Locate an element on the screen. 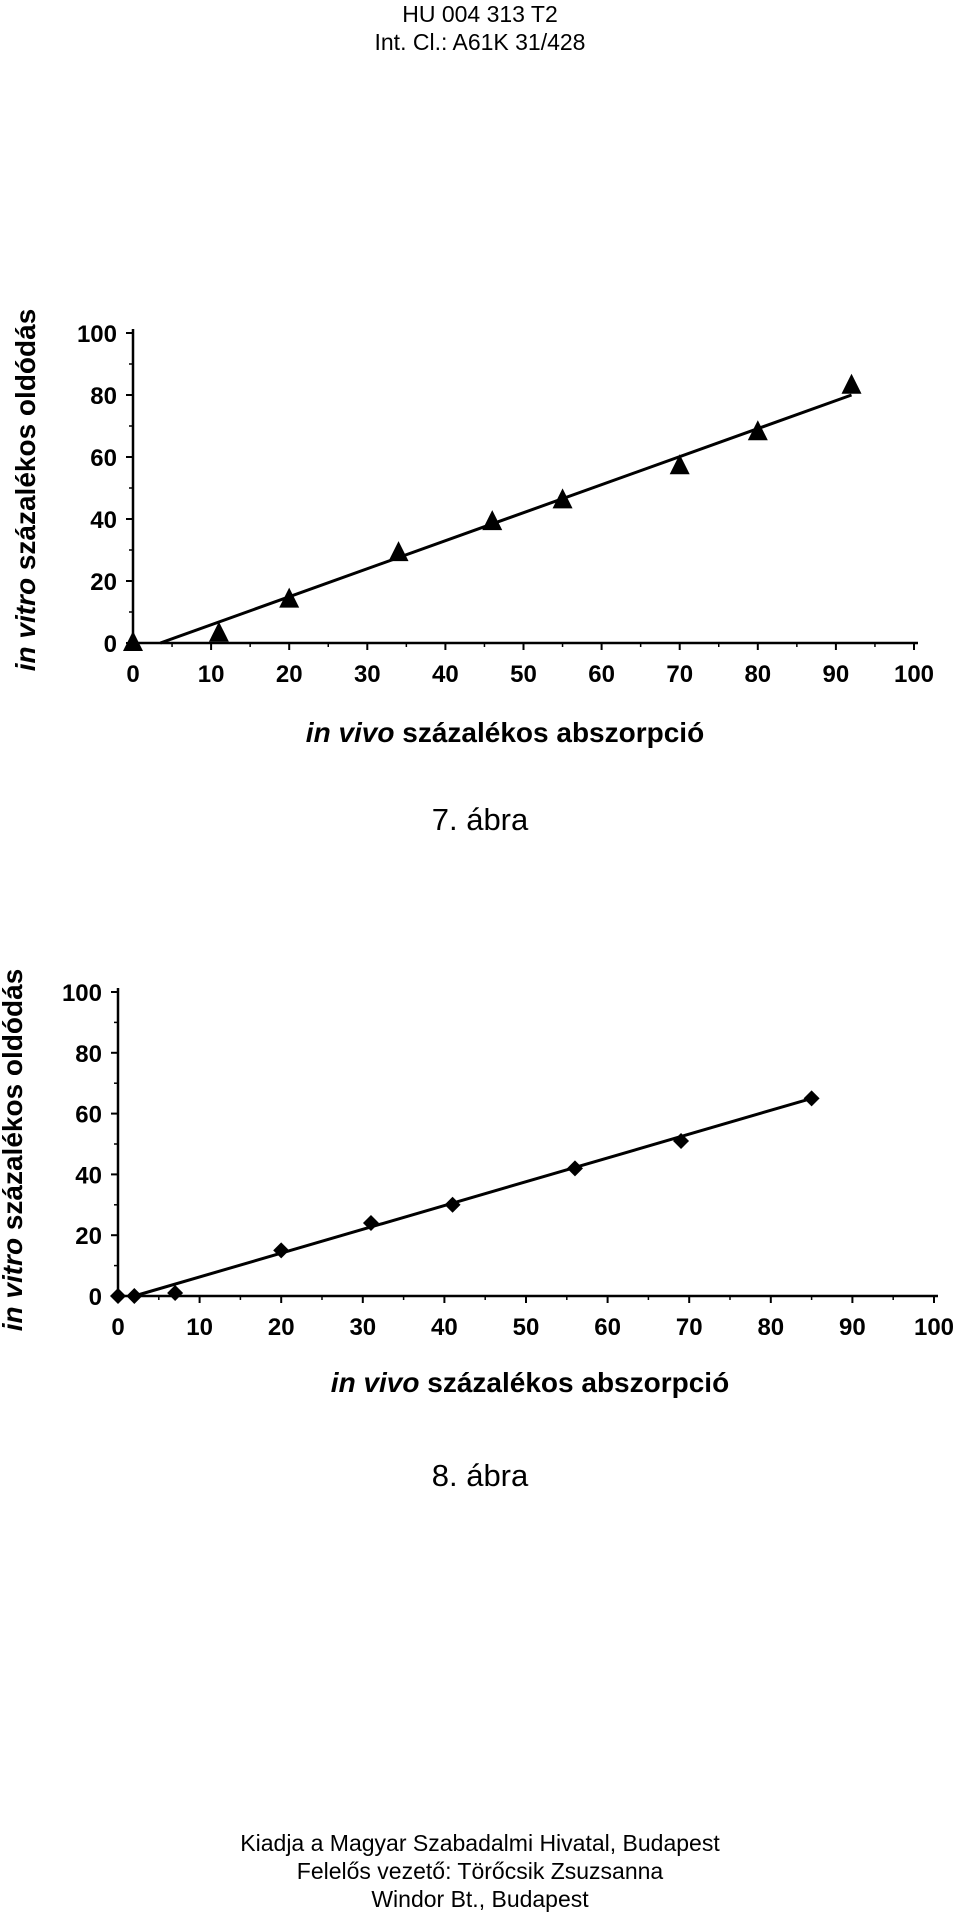  footer-printer: Windor Bt., Budapest is located at coordinates (480, 1899).